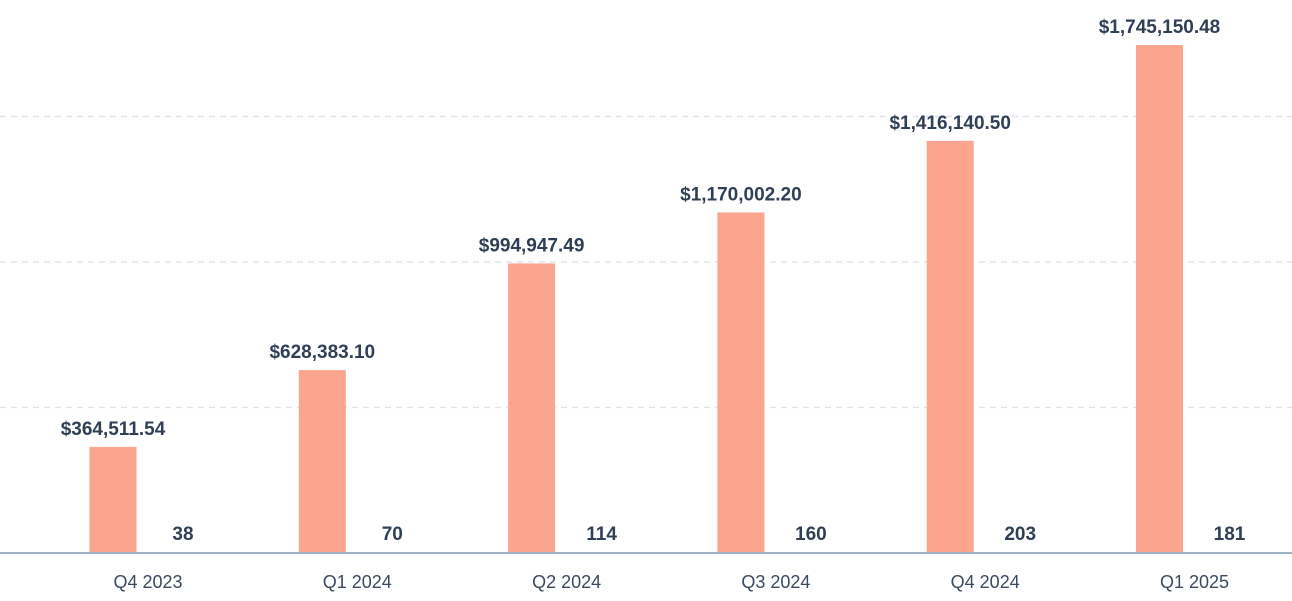  I want to click on x-tick-label-2: Q1 2024, so click(357, 582).